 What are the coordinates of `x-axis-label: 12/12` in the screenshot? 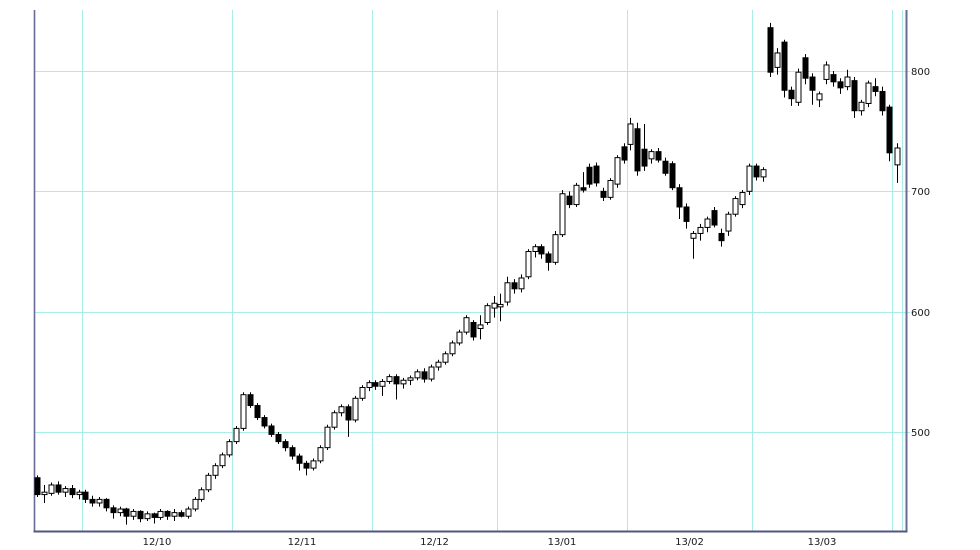 It's located at (434, 542).